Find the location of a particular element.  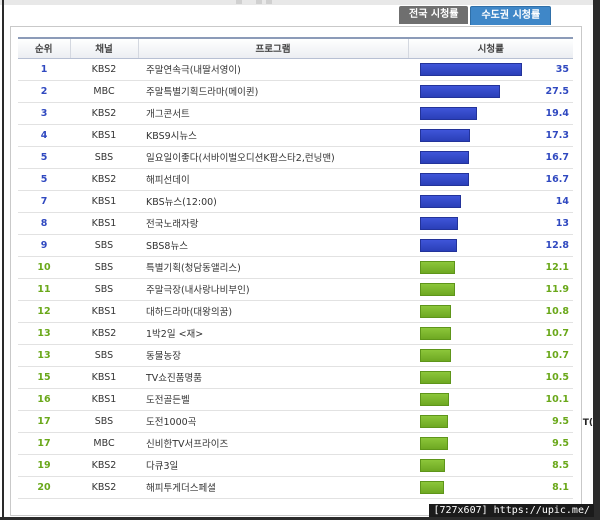

program-cell: 주말특별기획드라마(메이퀸) is located at coordinates (273, 91).